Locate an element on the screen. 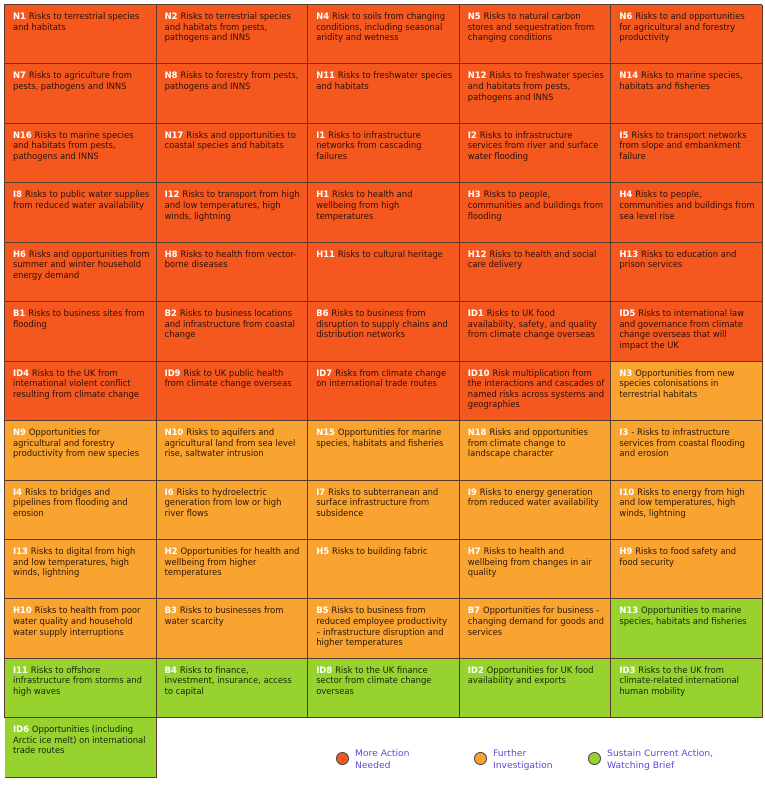  risk-code: H12 is located at coordinates (477, 253).